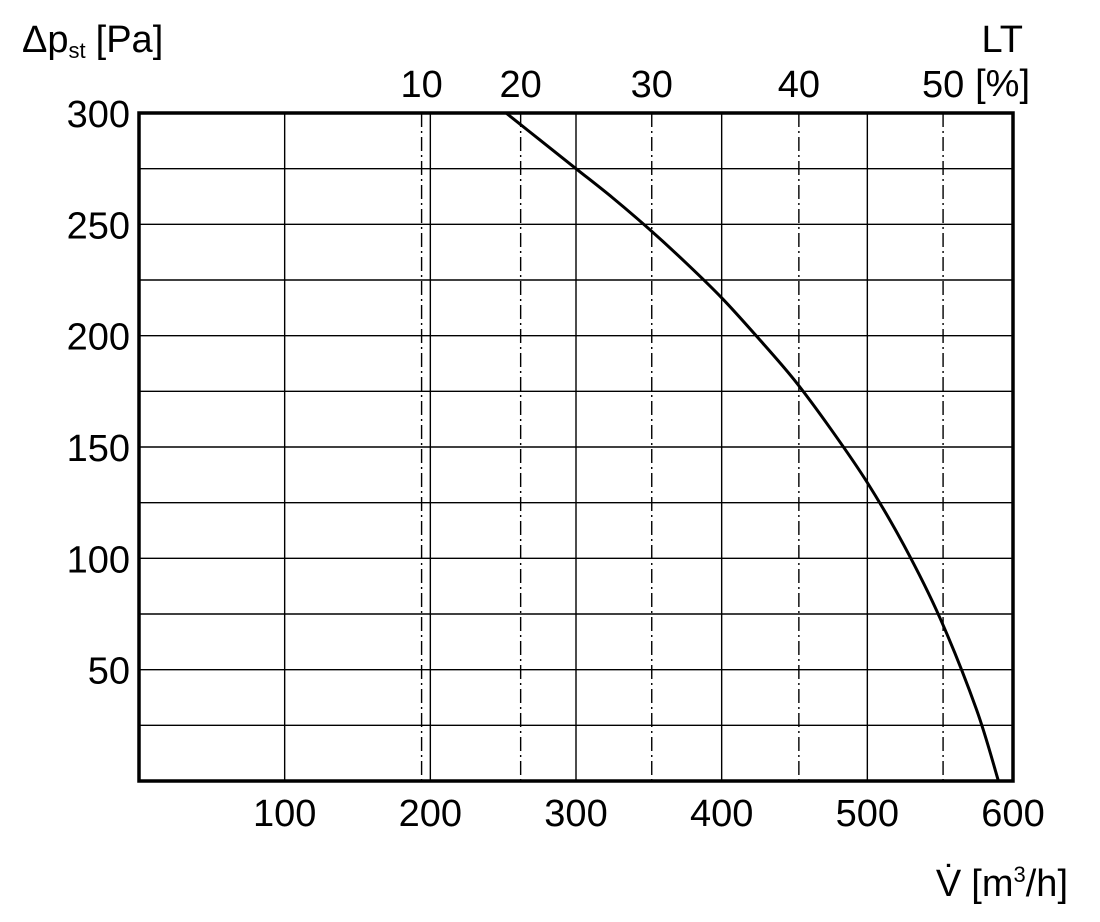 The width and height of the screenshot is (1100, 922). Describe the element at coordinates (575, 814) in the screenshot. I see `x-tick-label: 300` at that location.